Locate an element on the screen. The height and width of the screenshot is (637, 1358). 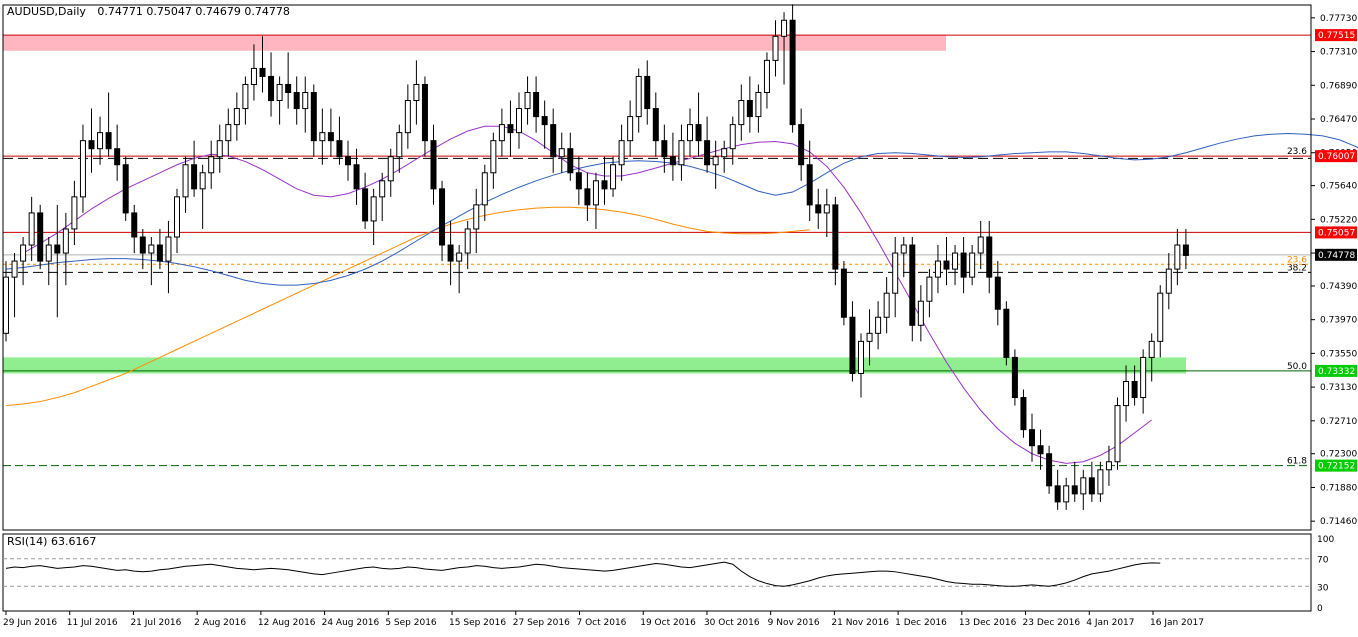
current-price-tag-text: 0.74778 is located at coordinates (1336, 256).